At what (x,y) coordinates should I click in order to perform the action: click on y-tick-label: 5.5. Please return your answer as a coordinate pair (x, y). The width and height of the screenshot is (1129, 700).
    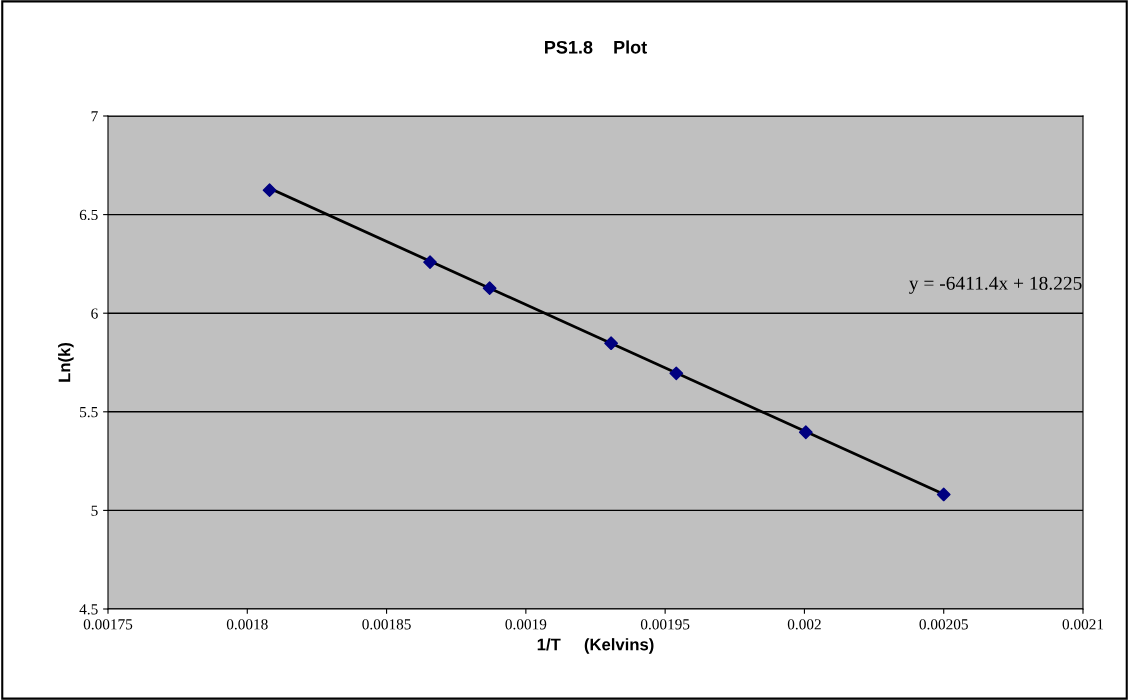
    Looking at the image, I should click on (89, 412).